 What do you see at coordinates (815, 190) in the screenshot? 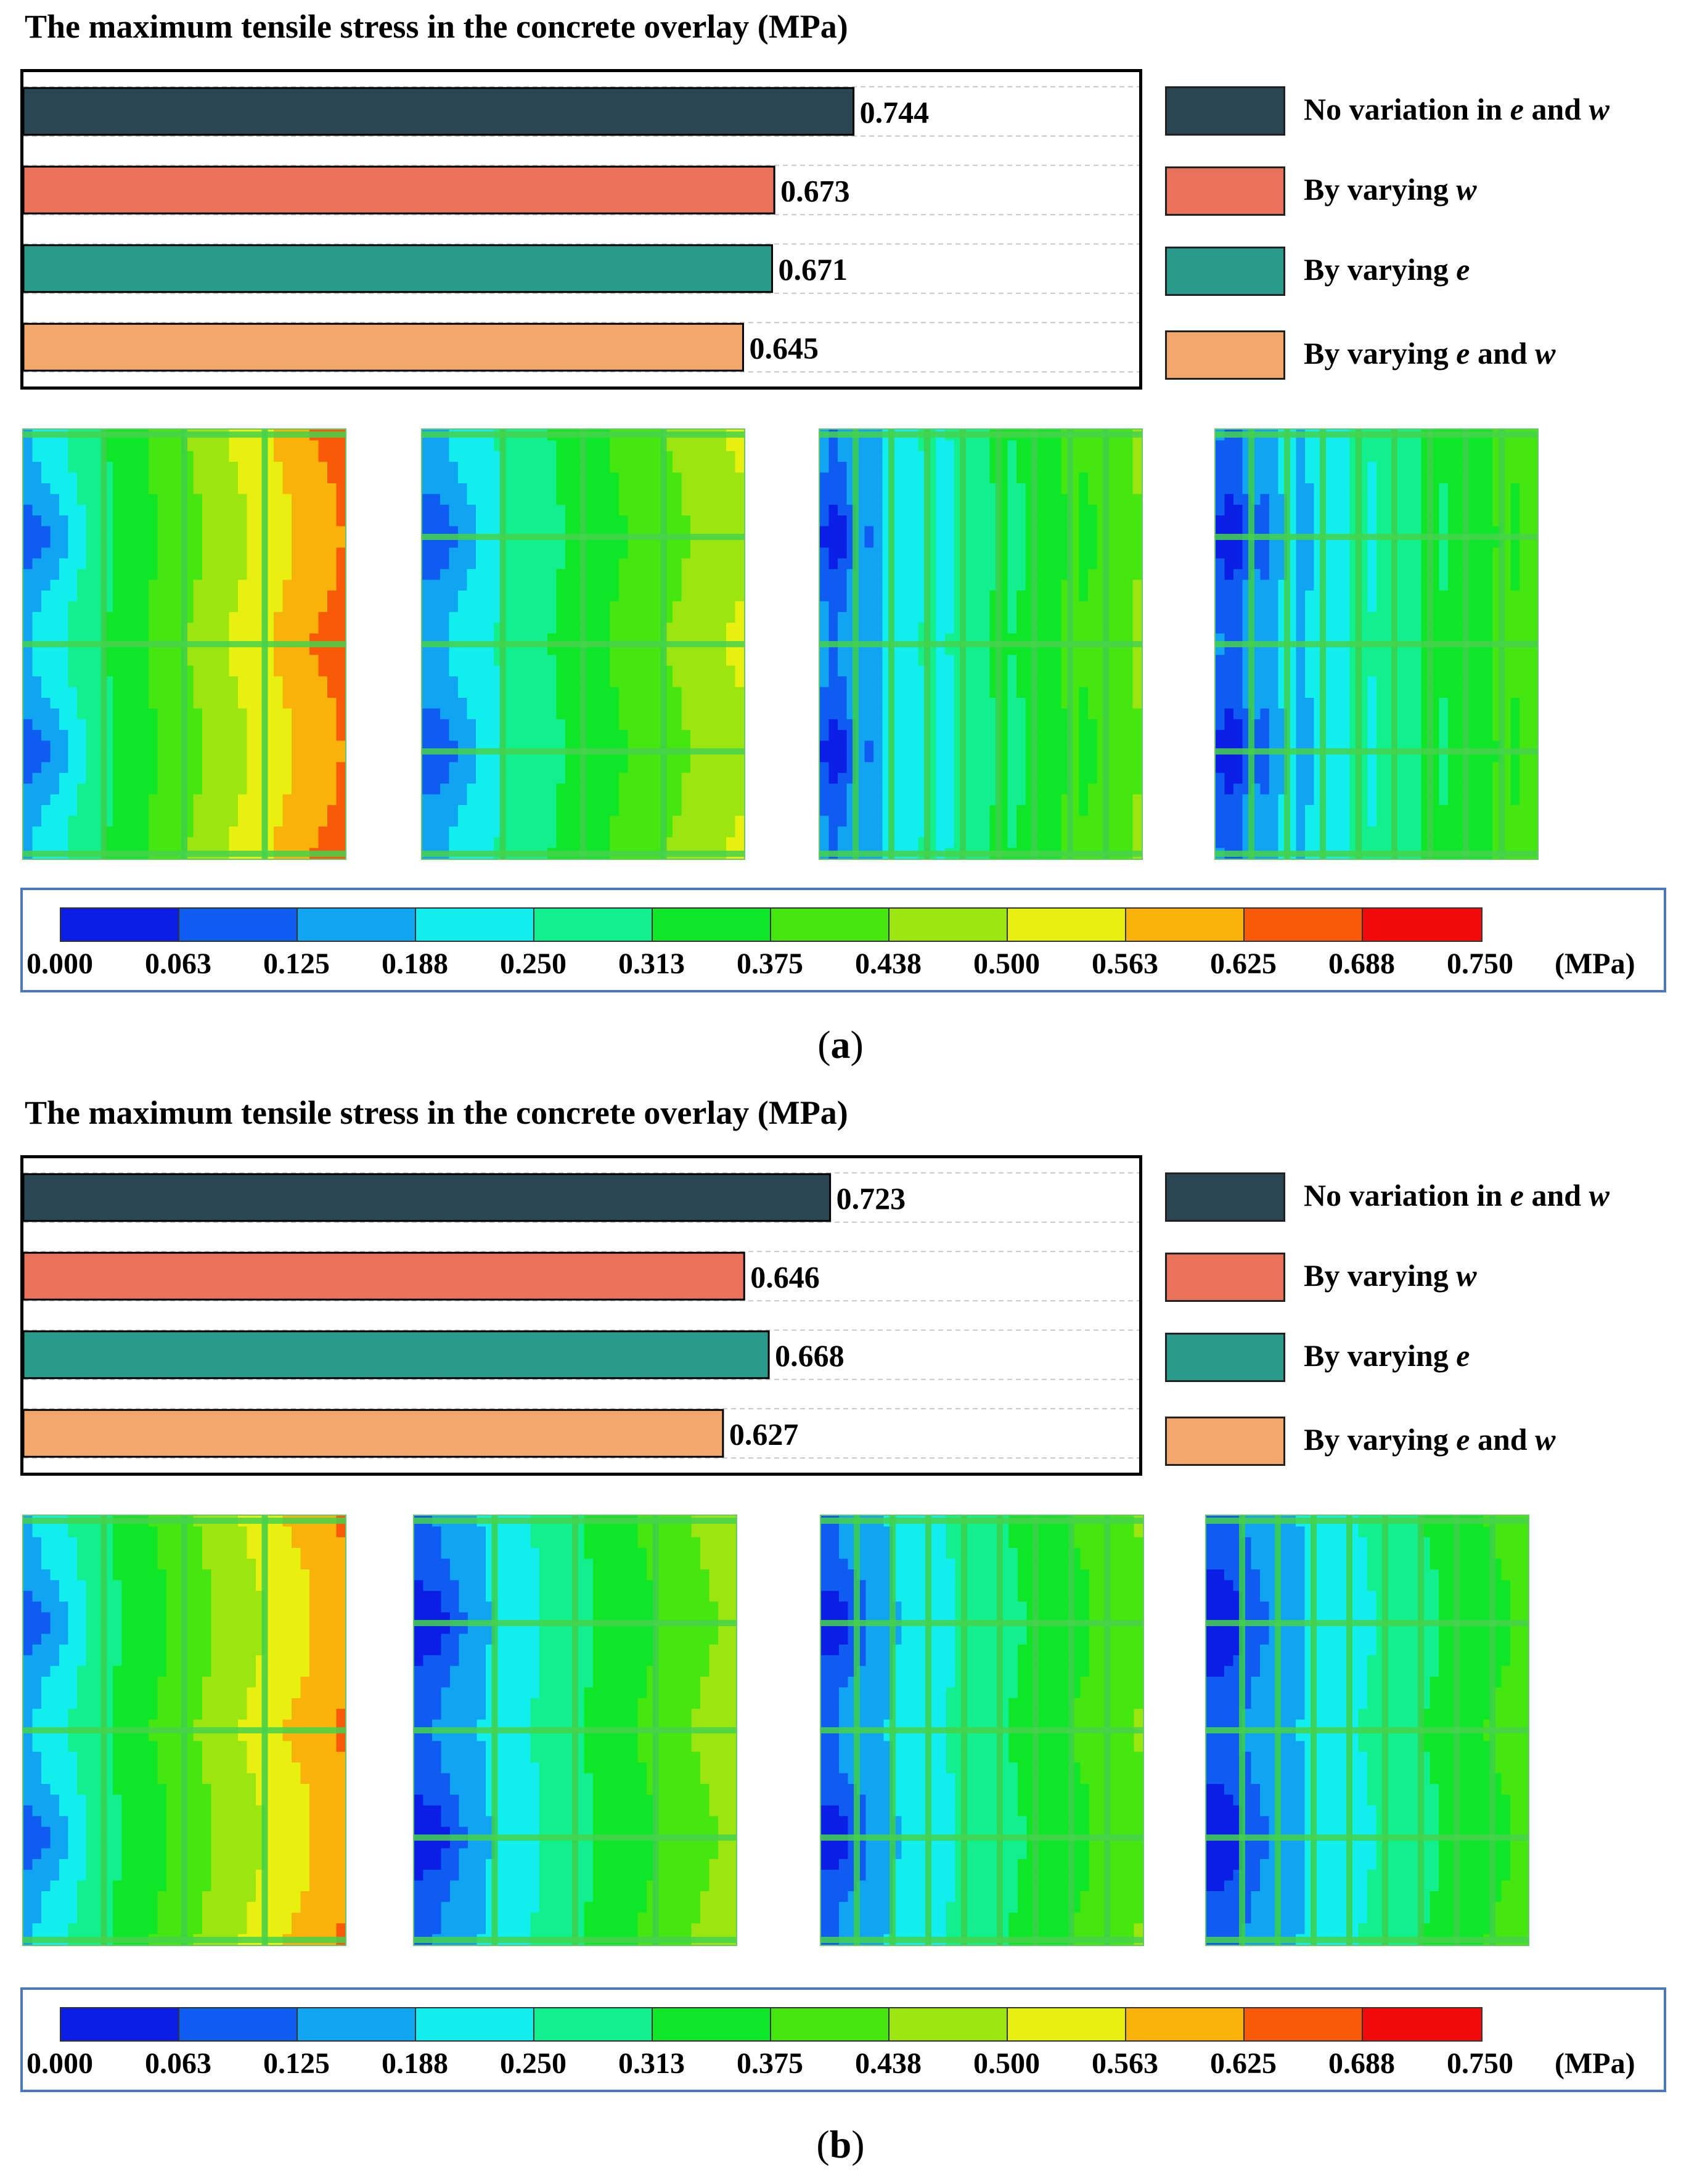
I see `bar-value-label: 0.673` at bounding box center [815, 190].